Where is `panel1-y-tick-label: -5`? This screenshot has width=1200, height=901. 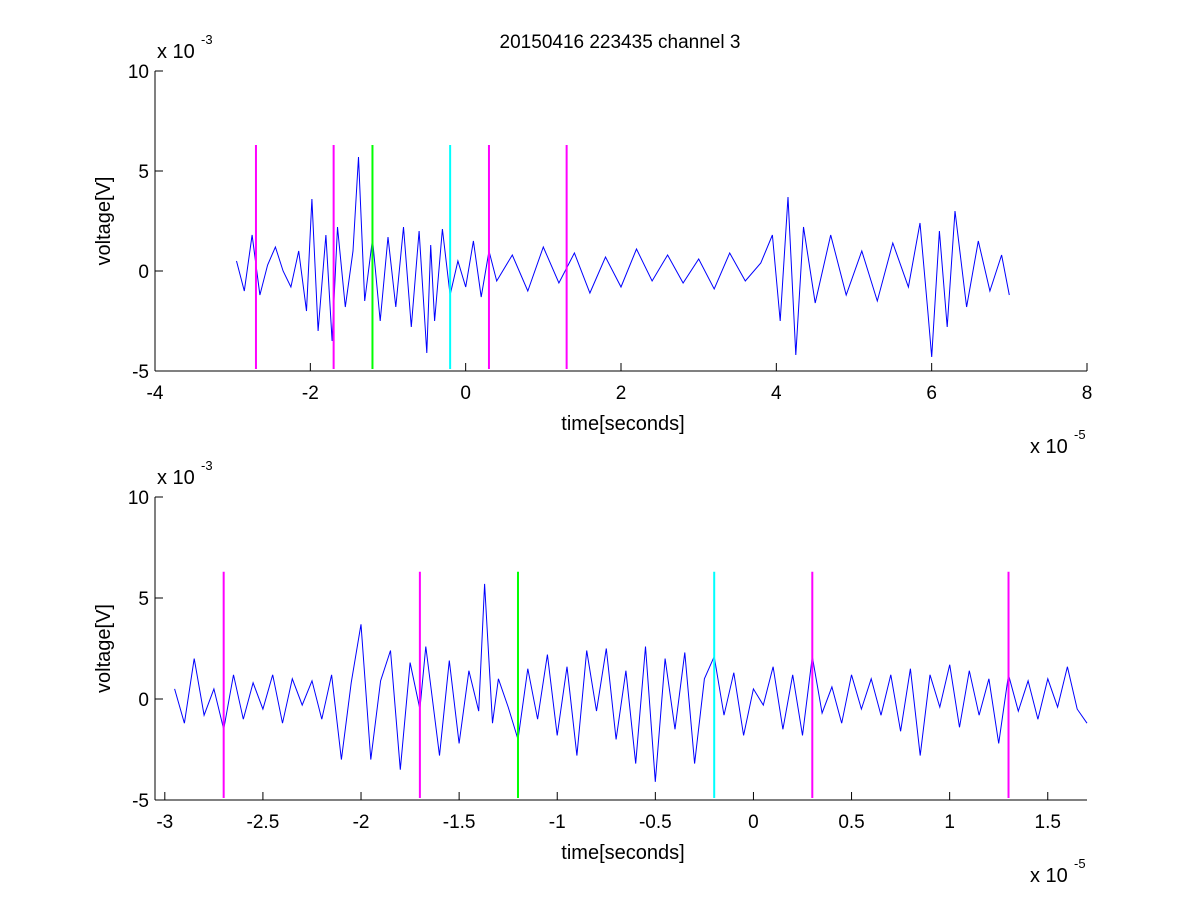
panel1-y-tick-label: -5 is located at coordinates (140, 372).